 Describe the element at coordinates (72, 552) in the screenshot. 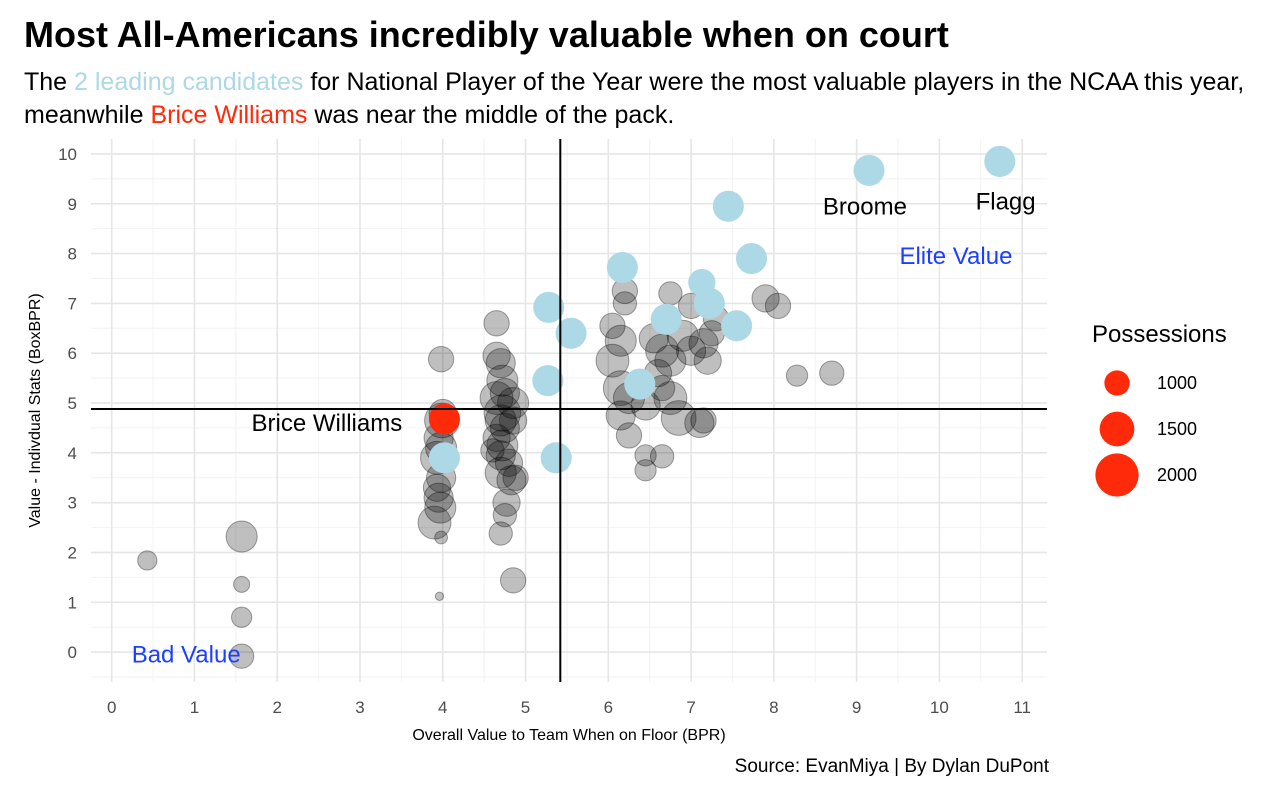

I see `y-tick-label: 2` at that location.